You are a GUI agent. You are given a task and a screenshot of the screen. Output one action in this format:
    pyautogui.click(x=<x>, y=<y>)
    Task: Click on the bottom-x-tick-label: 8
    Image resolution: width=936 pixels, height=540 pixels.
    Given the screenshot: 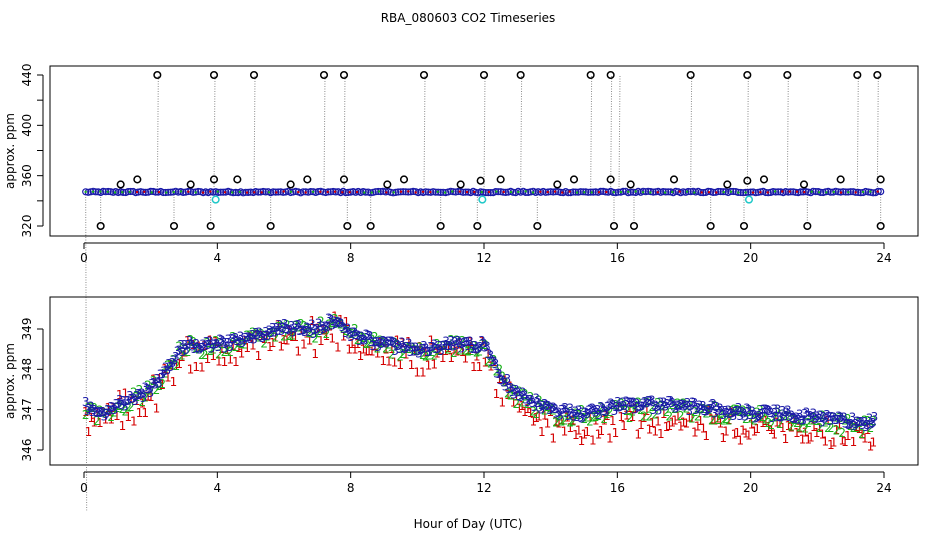 What is the action you would take?
    pyautogui.click(x=351, y=488)
    